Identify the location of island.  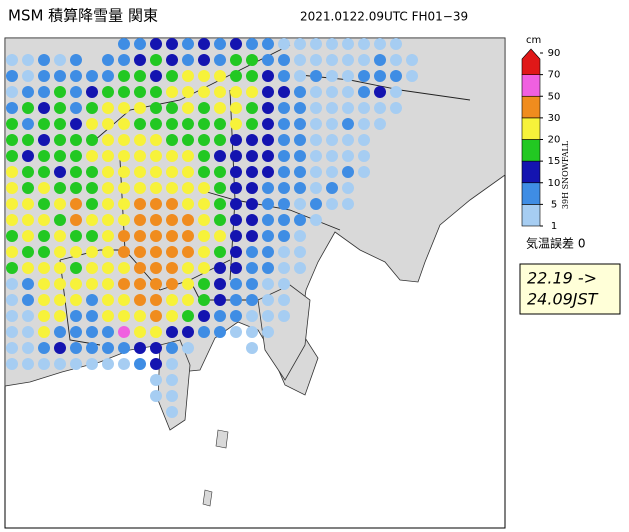
(222, 439).